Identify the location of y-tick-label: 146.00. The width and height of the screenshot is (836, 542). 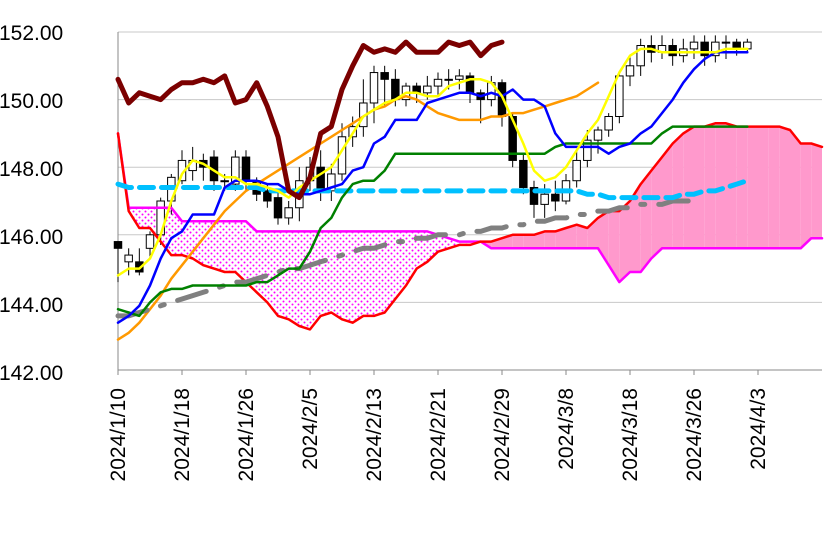
(31, 237).